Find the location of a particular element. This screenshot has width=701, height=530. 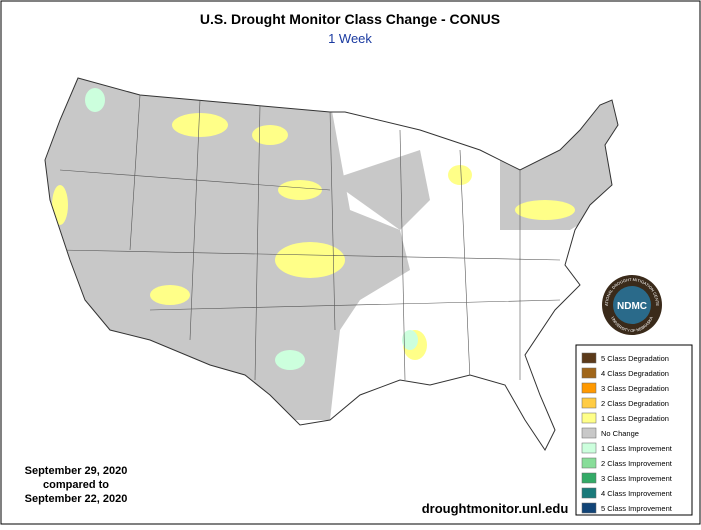

legend-label: 5 Class Improvement is located at coordinates (637, 508).